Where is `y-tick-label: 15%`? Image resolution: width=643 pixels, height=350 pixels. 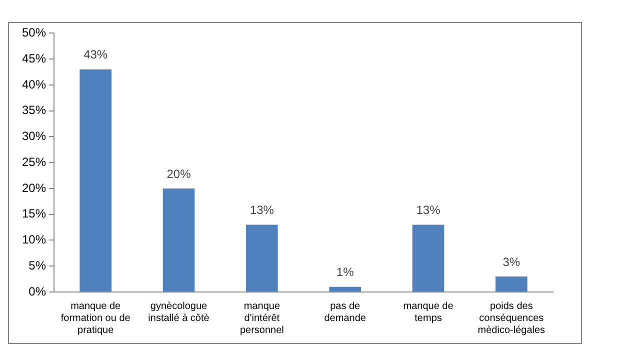 y-tick-label: 15% is located at coordinates (34, 213).